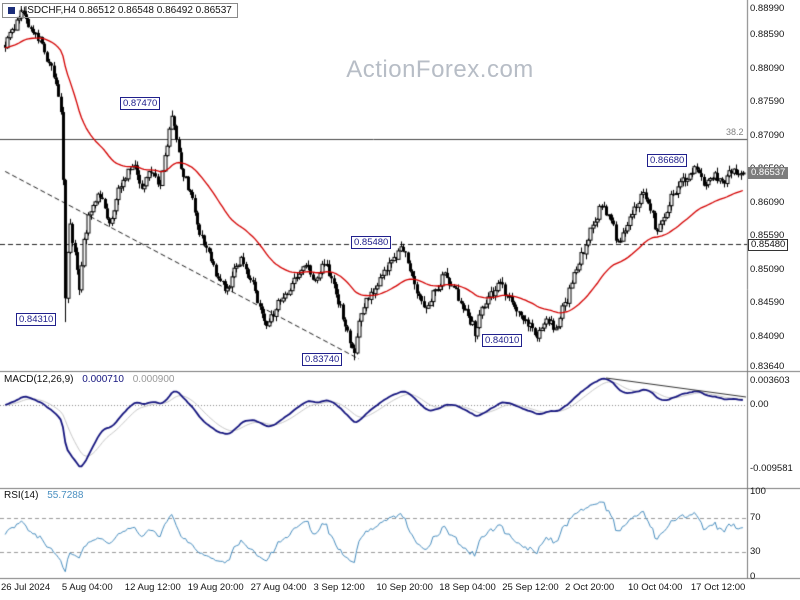  I want to click on main-y-axis-label: 0.88990, so click(767, 8).